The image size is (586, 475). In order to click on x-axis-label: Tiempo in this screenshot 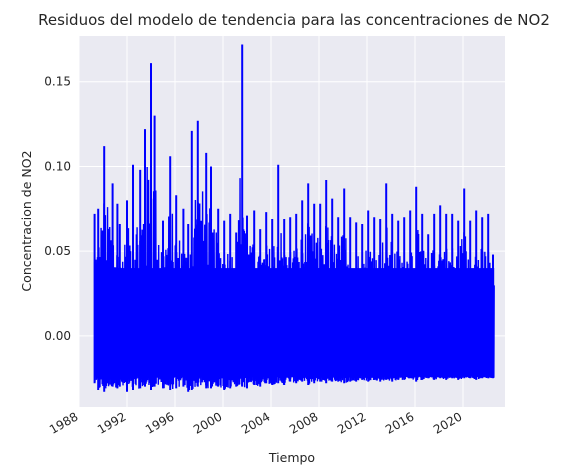, I will do `click(291, 457)`.